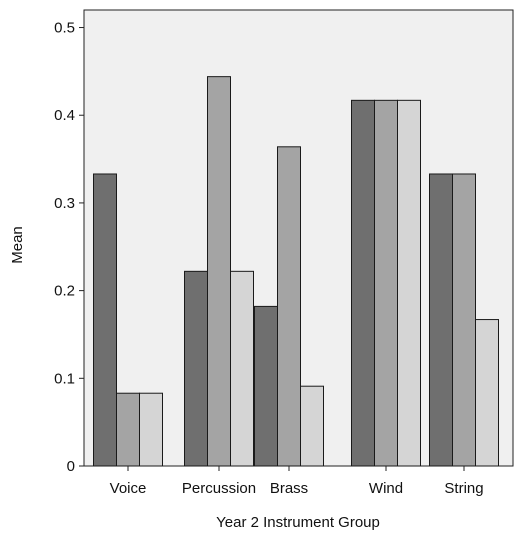  Describe the element at coordinates (64, 28) in the screenshot. I see `y-tick-label-5: 0.5` at that location.